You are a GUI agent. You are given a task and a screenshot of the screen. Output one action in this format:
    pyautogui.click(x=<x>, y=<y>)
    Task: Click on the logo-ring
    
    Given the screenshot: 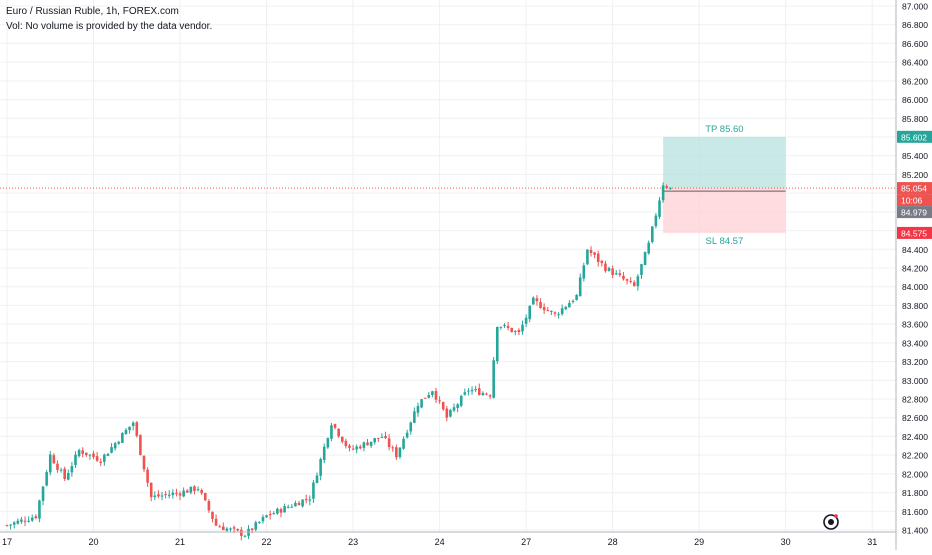 What is the action you would take?
    pyautogui.click(x=831, y=522)
    